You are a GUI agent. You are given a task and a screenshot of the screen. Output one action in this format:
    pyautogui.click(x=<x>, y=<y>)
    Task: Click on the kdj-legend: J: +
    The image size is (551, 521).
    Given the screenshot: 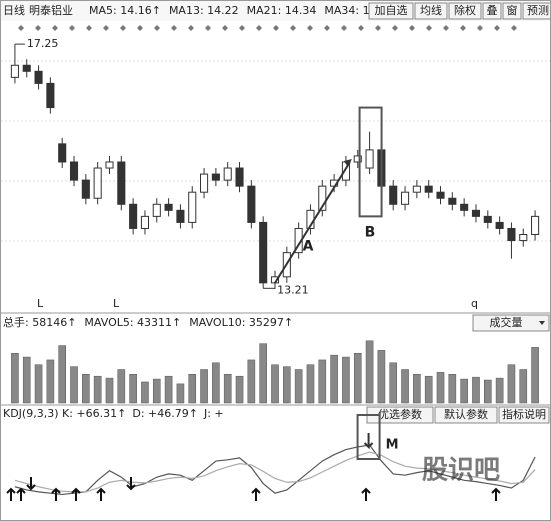 What is the action you would take?
    pyautogui.click(x=213, y=413)
    